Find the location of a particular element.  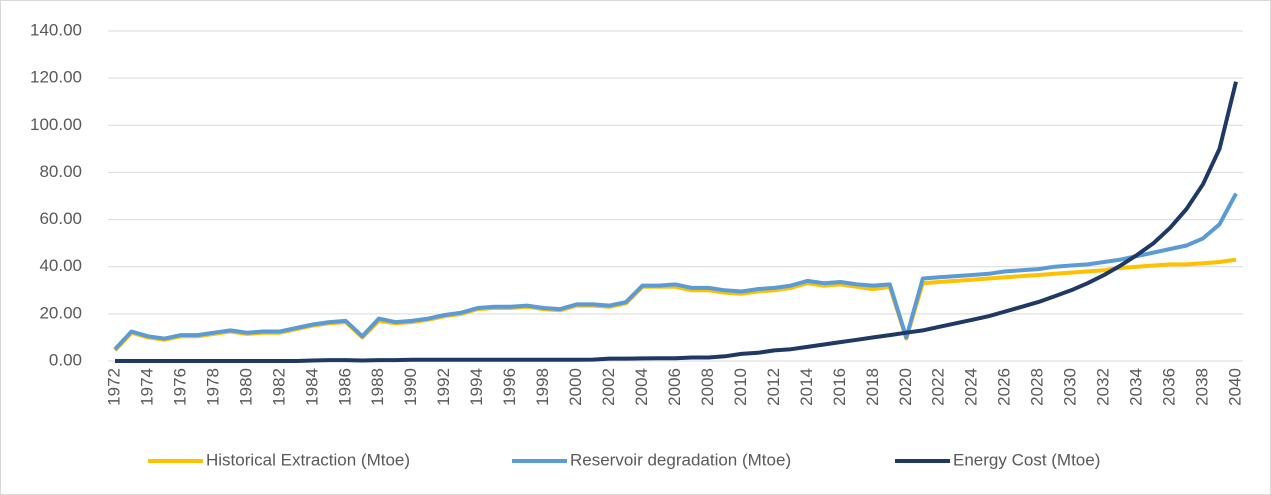

y-tick-label: 0.00 is located at coordinates (65, 359).